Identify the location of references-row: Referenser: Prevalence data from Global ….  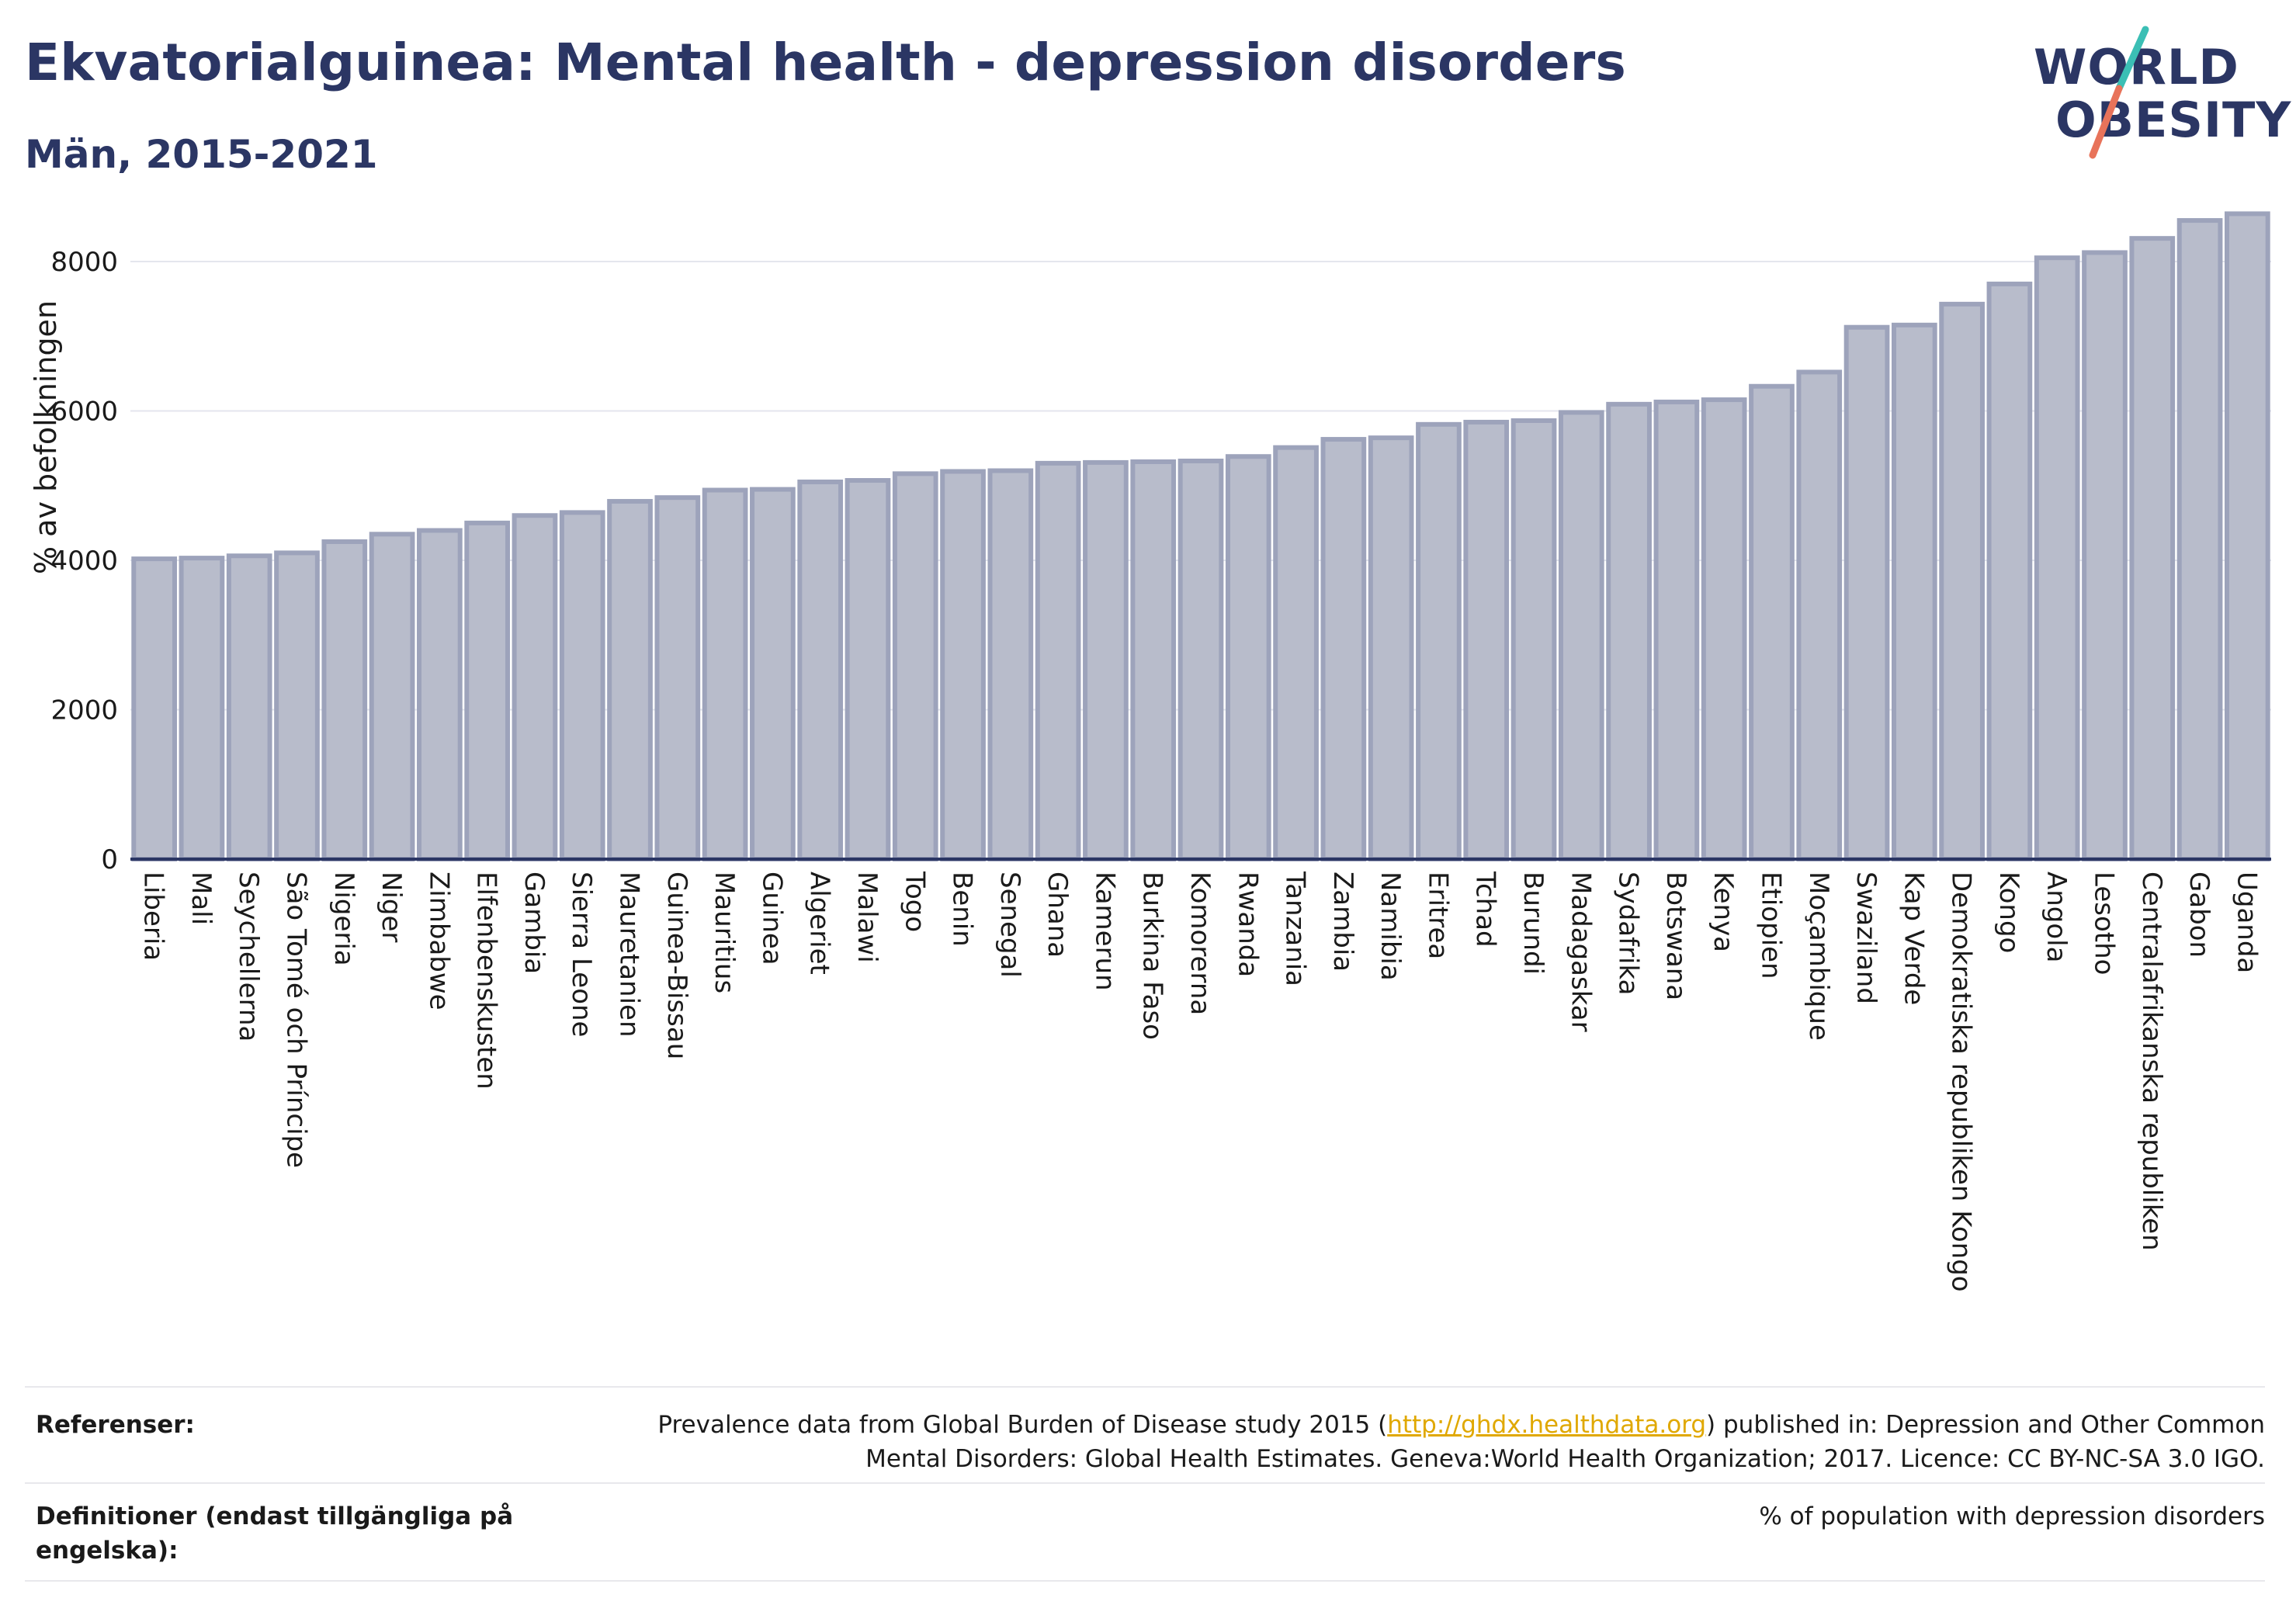
(1145, 1435).